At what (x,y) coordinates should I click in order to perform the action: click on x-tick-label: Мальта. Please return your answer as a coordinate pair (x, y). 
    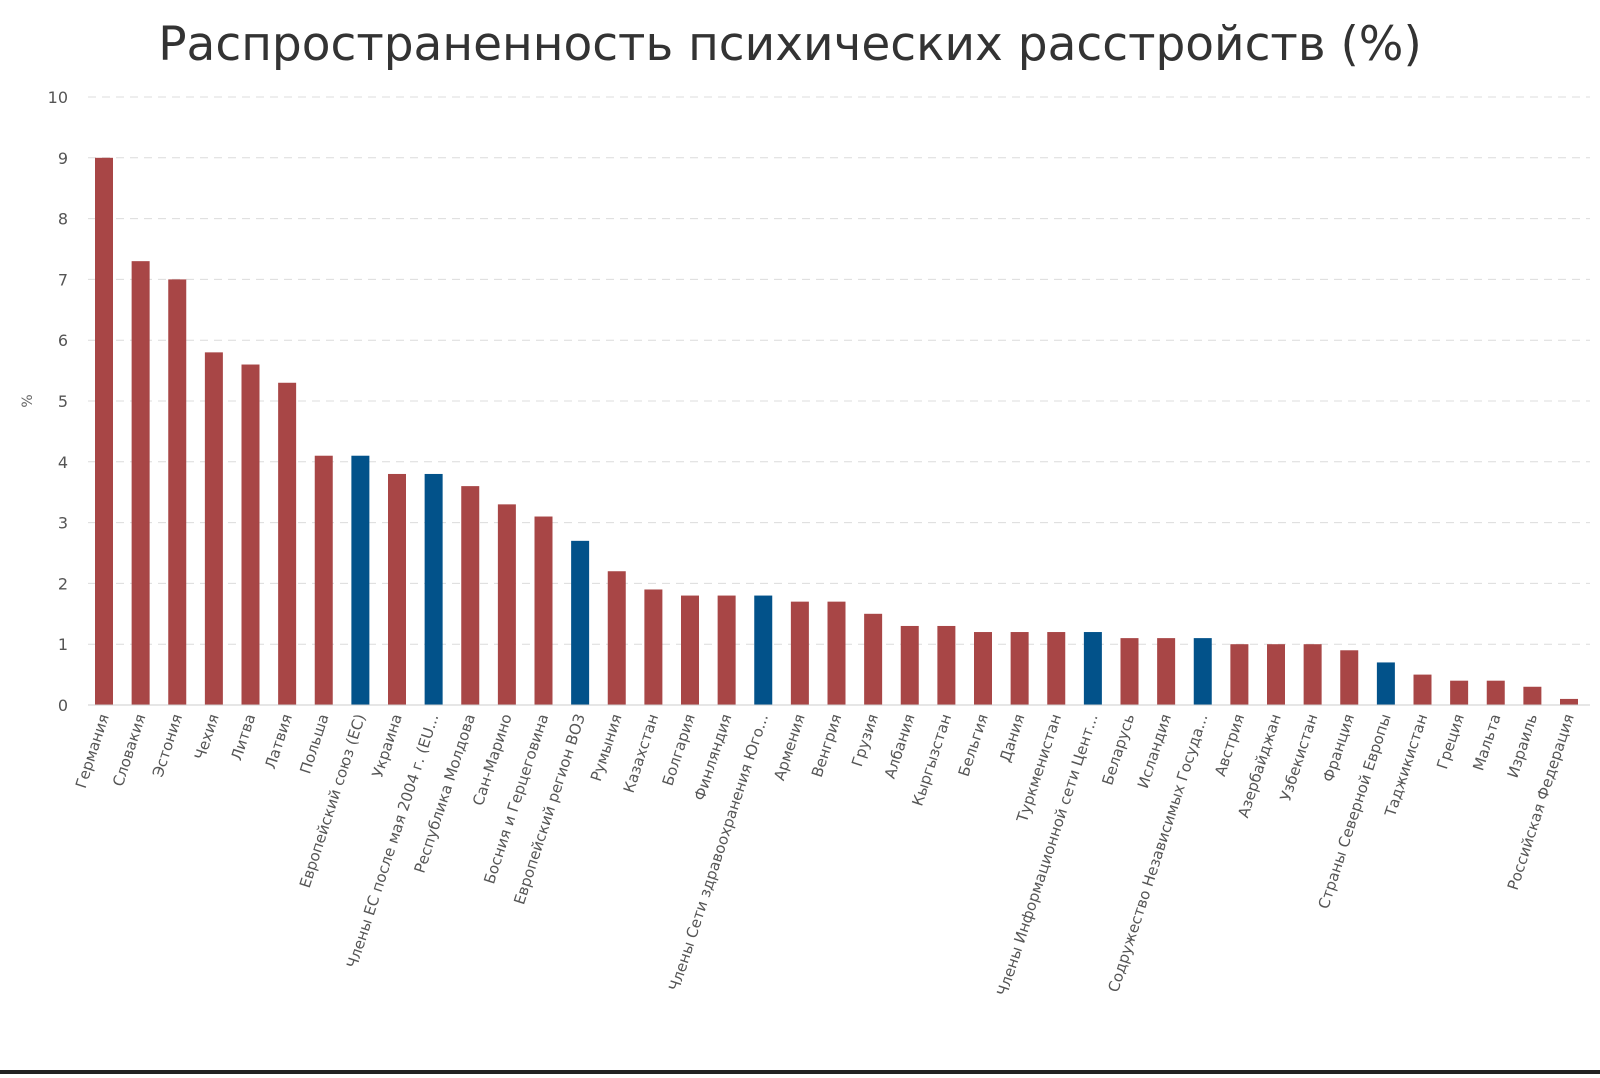
    Looking at the image, I should click on (1486, 742).